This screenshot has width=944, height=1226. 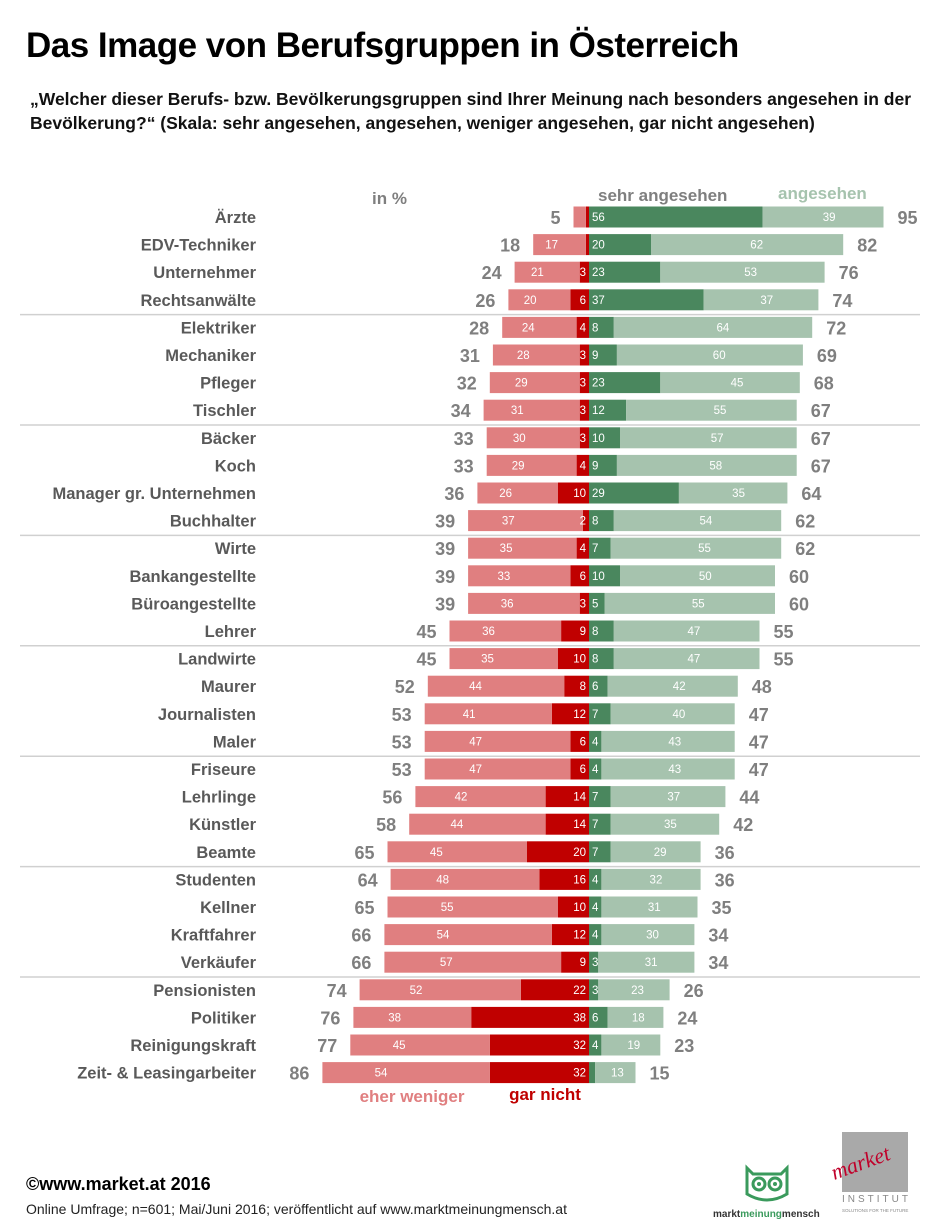 I want to click on total-negative: 33, so click(x=464, y=466).